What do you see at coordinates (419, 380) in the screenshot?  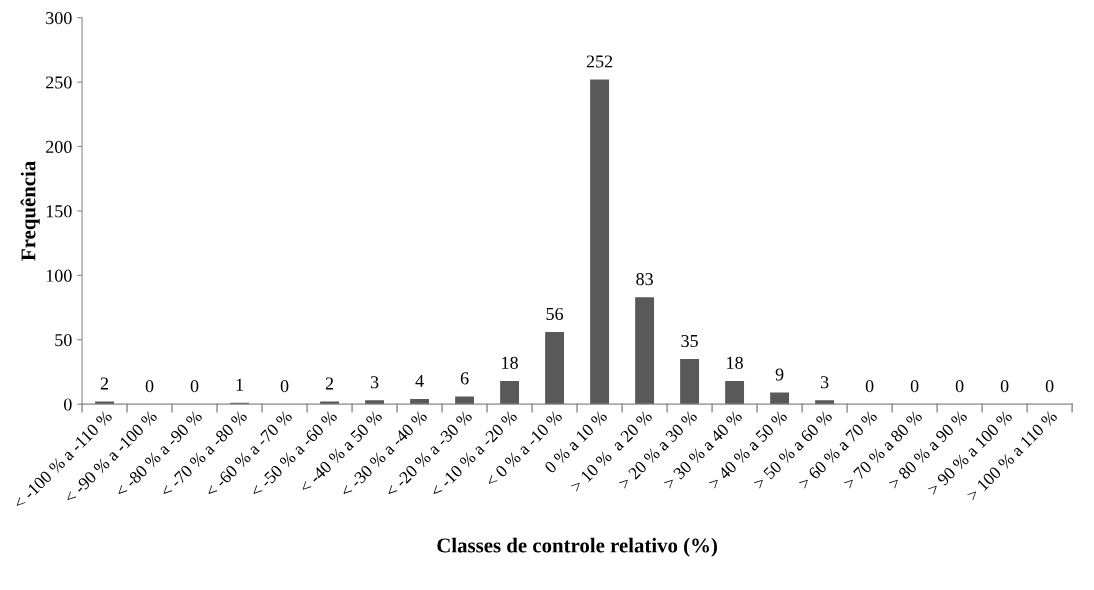 I see `data-label: 4` at bounding box center [419, 380].